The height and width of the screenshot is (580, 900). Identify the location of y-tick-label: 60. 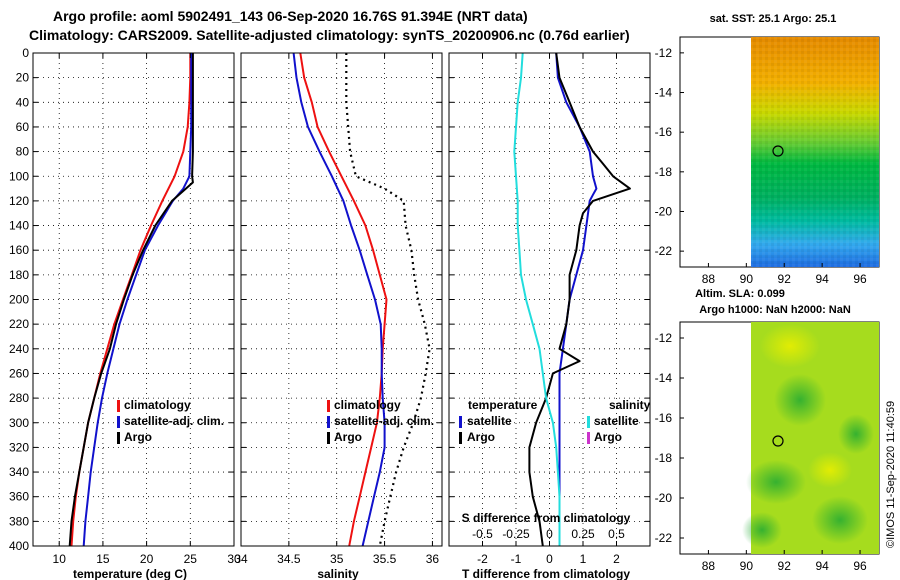
(23, 127).